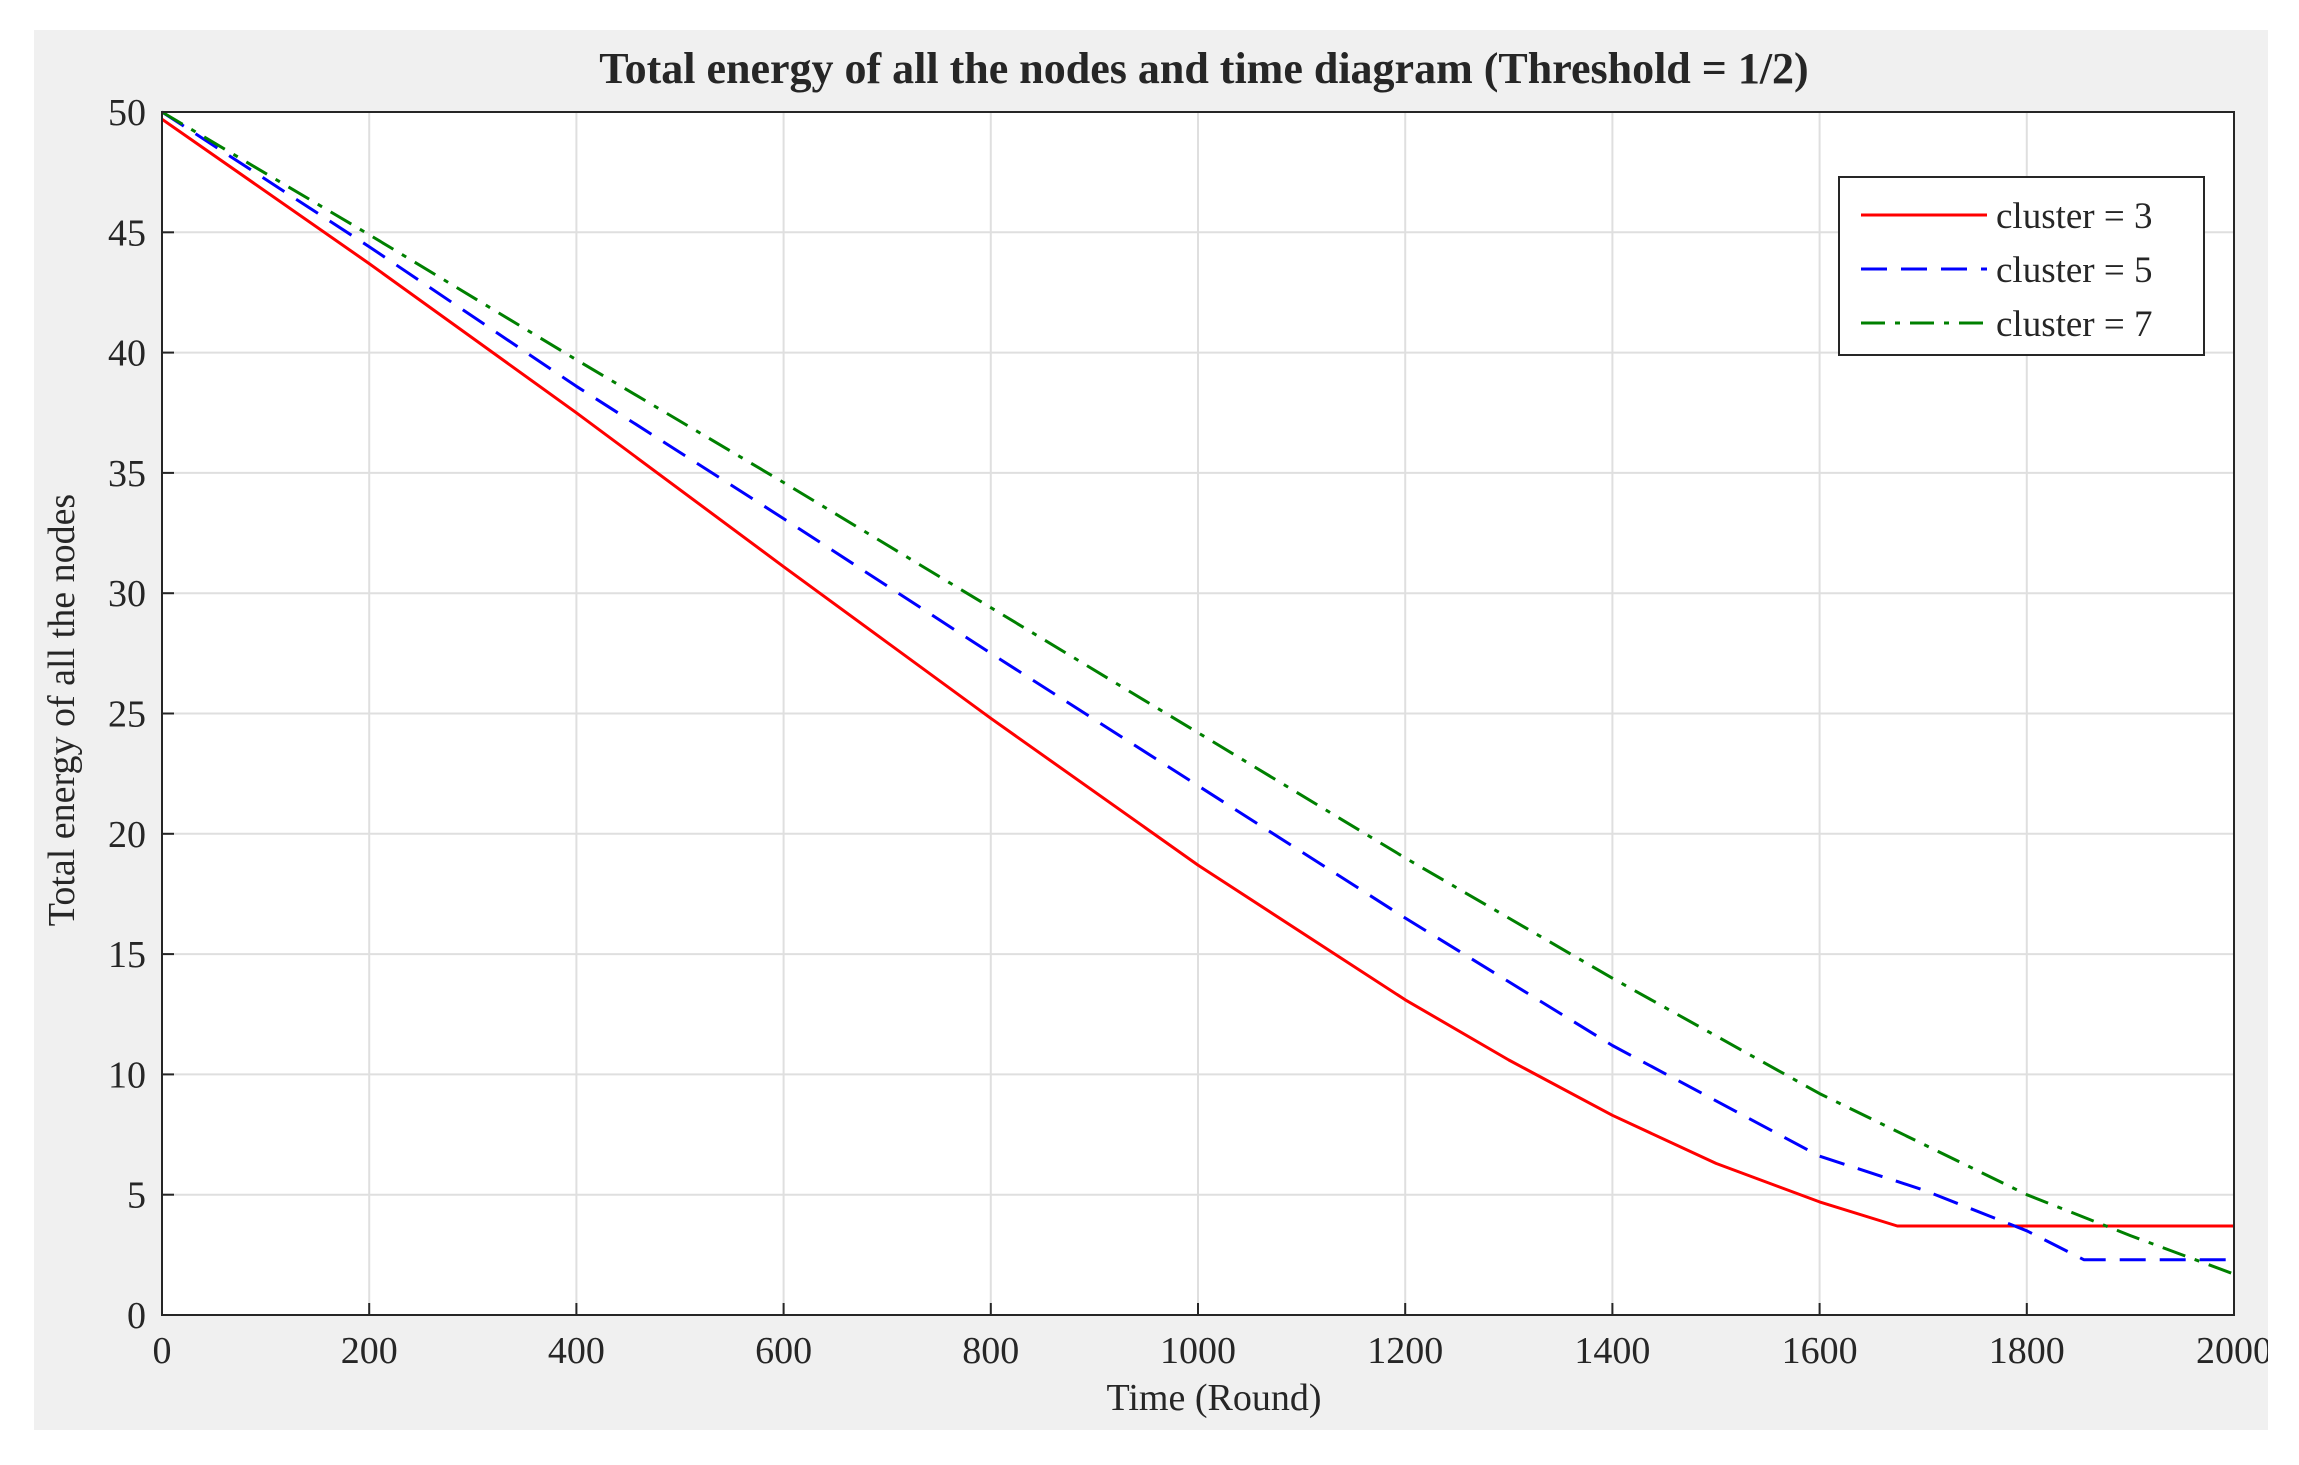 This screenshot has width=2299, height=1465. I want to click on x-tick-label: 1000, so click(1198, 1351).